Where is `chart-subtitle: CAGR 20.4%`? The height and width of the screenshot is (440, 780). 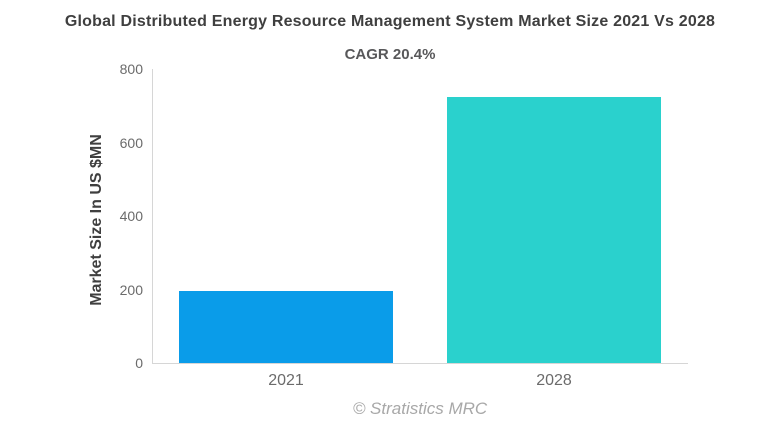 chart-subtitle: CAGR 20.4% is located at coordinates (390, 54).